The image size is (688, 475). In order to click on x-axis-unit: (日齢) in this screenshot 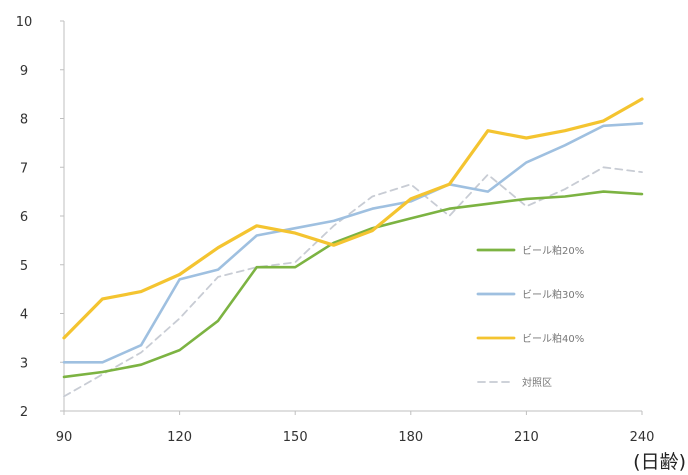, I will do `click(659, 462)`.